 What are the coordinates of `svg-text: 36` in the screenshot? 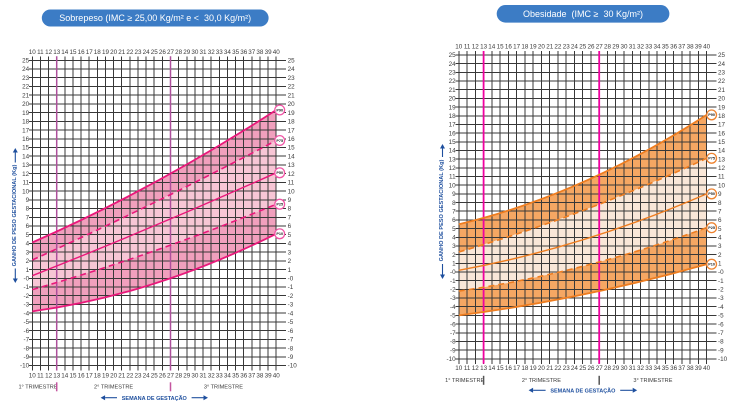 It's located at (674, 47).